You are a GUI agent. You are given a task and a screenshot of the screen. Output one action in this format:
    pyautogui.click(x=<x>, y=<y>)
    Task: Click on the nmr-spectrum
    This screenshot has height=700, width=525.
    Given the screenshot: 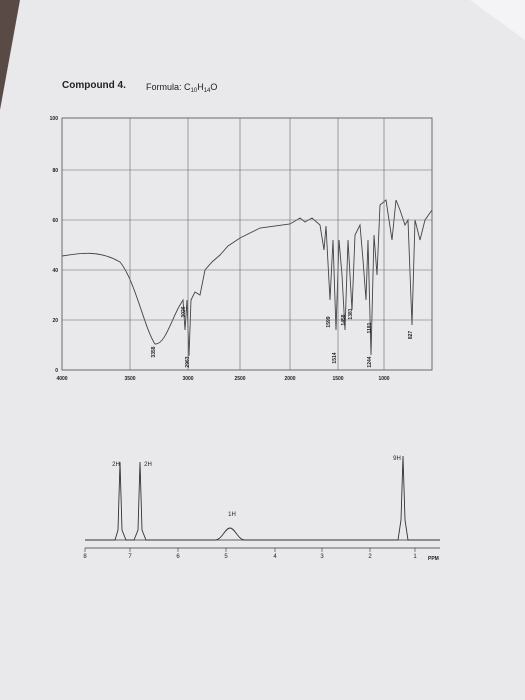 What is the action you would take?
    pyautogui.click(x=262, y=498)
    